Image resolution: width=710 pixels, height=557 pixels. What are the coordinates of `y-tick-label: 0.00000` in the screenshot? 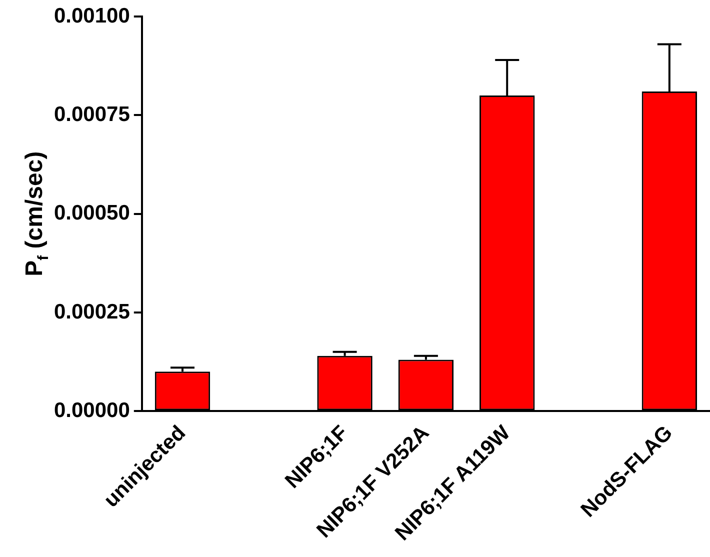 It's located at (92, 410).